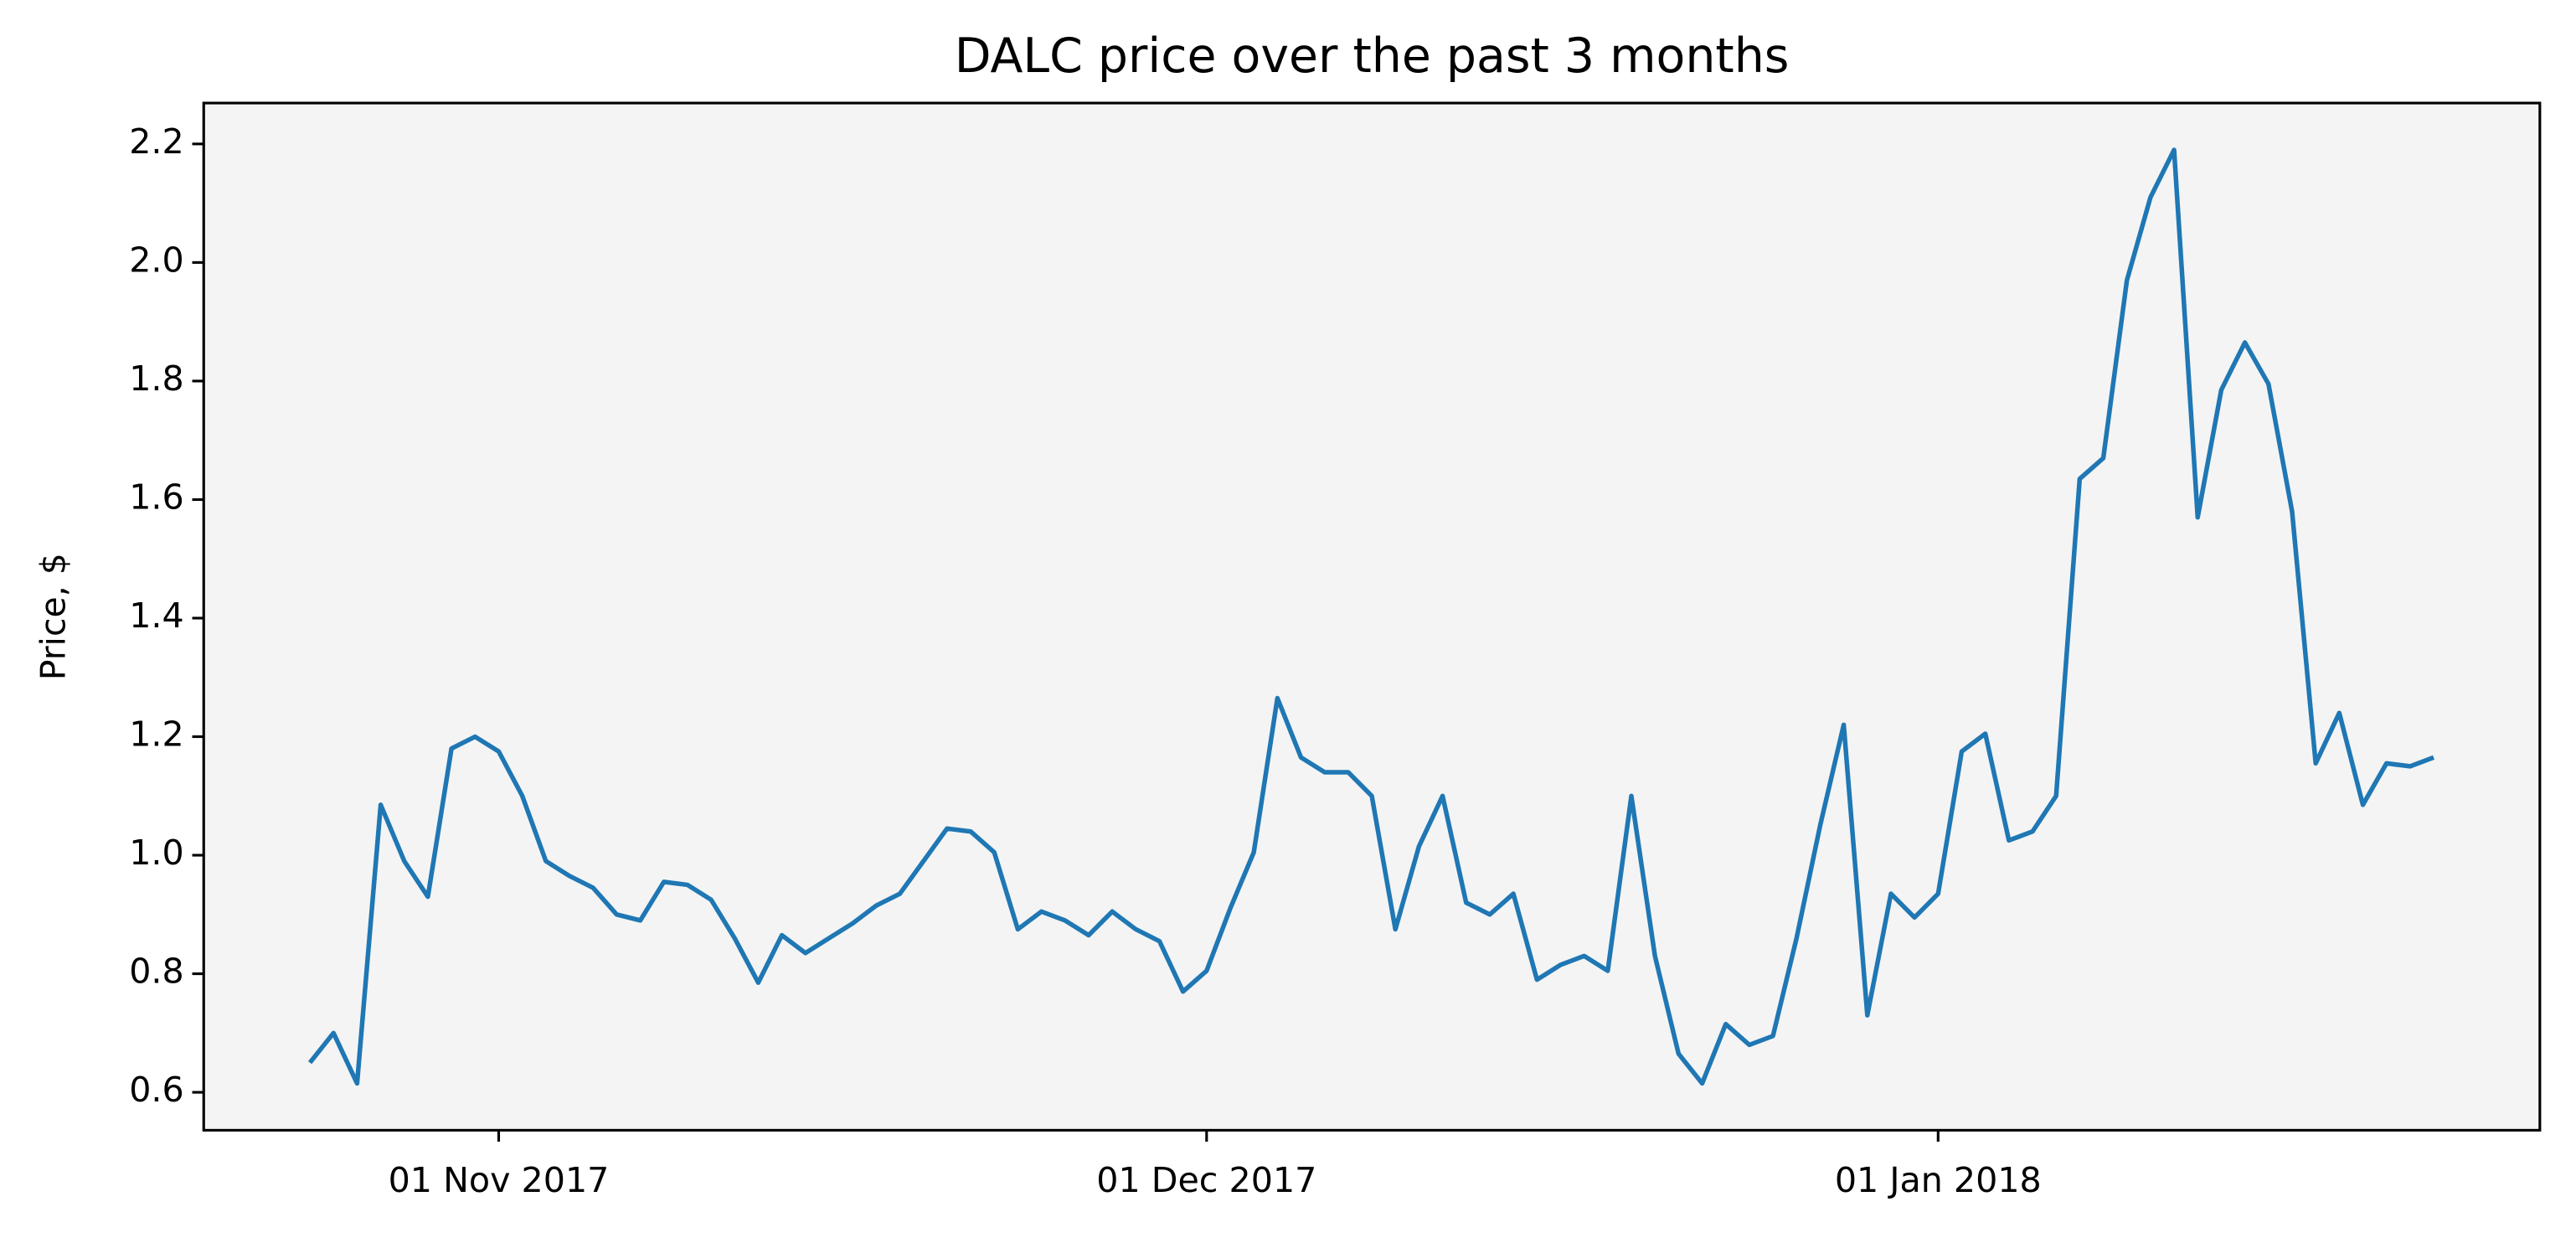 This screenshot has height=1248, width=2576. I want to click on y-tick-label: 1.2, so click(156, 735).